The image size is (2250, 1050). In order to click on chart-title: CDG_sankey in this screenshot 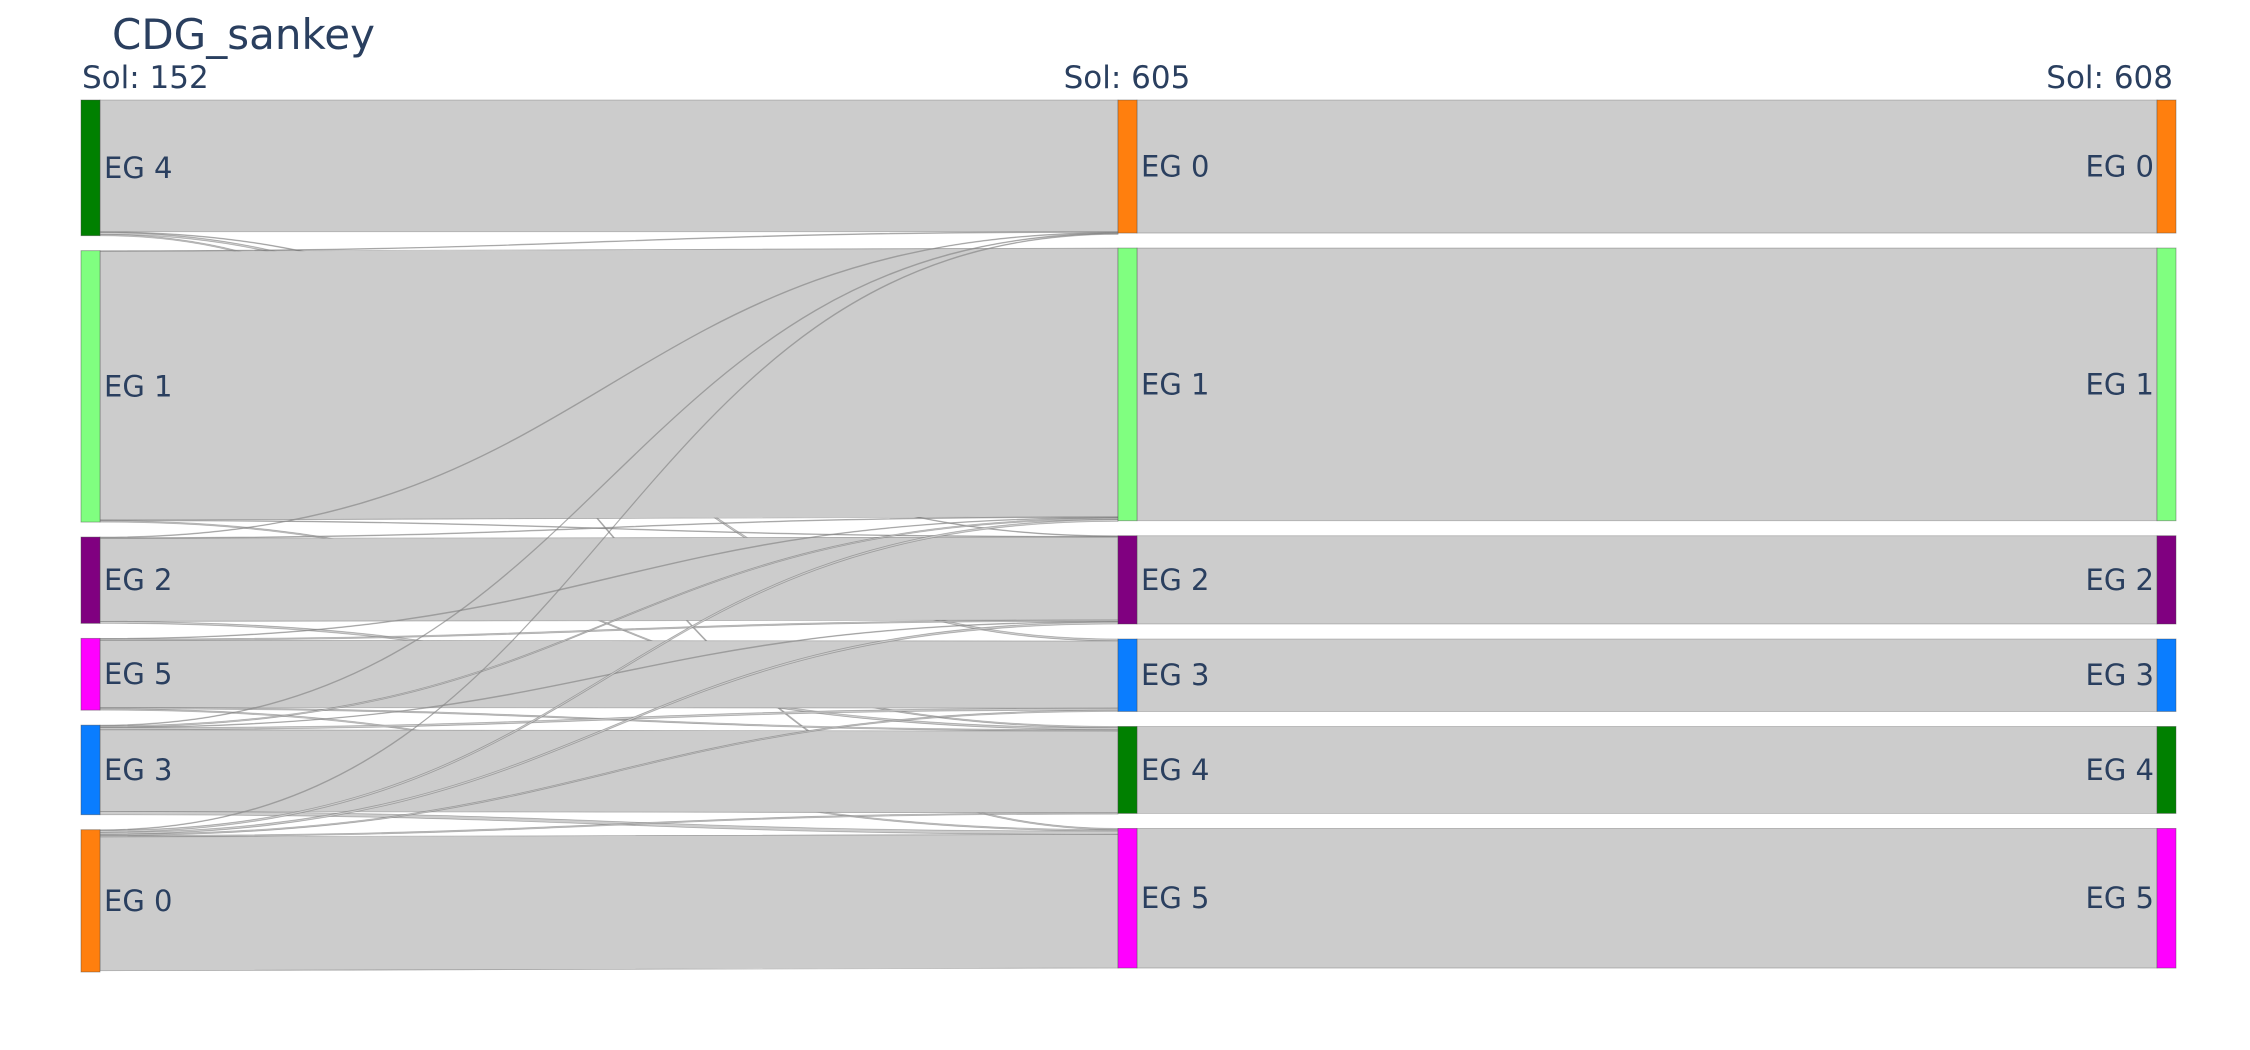, I will do `click(243, 34)`.